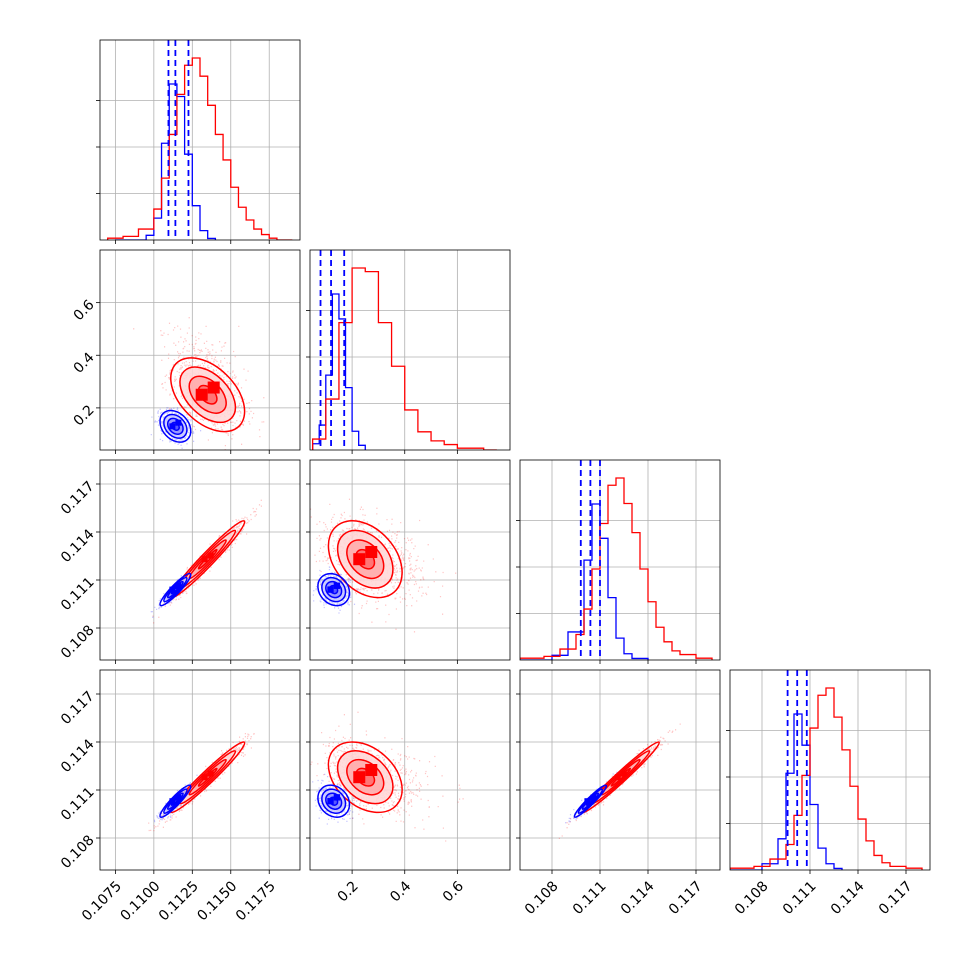  Describe the element at coordinates (179, 901) in the screenshot. I see `x-tick-label: 0.1125` at that location.